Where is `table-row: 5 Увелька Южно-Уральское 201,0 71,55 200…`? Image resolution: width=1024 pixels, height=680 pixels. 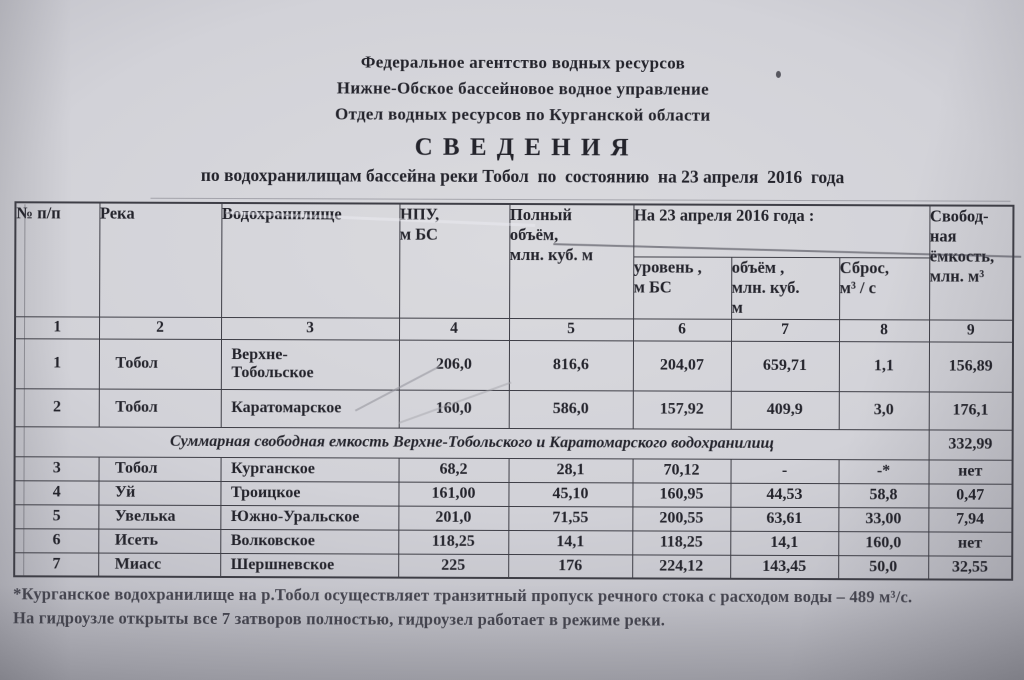 table-row: 5 Увелька Южно-Уральское 201,0 71,55 200… is located at coordinates (513, 518).